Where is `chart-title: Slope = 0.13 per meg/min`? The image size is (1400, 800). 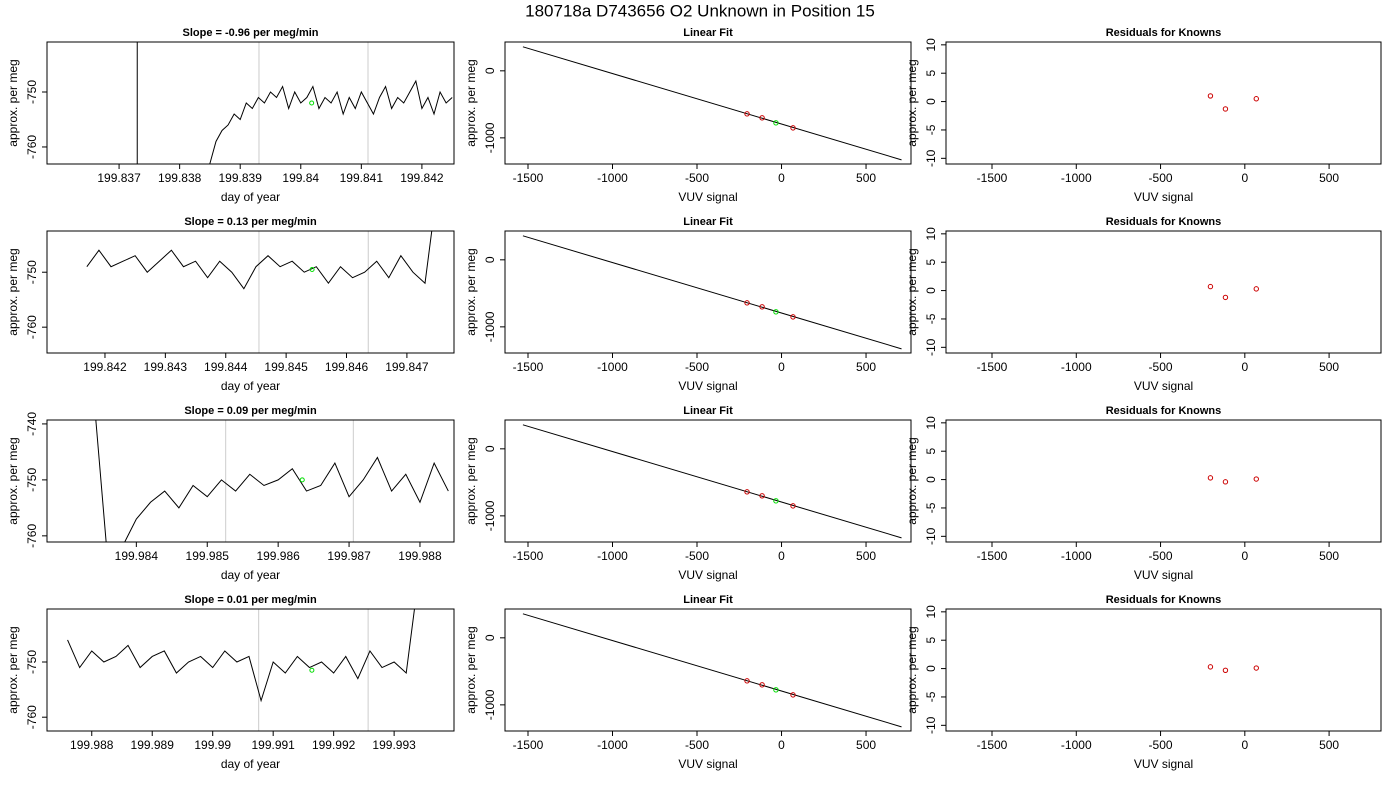
chart-title: Slope = 0.13 per meg/min is located at coordinates (250, 222).